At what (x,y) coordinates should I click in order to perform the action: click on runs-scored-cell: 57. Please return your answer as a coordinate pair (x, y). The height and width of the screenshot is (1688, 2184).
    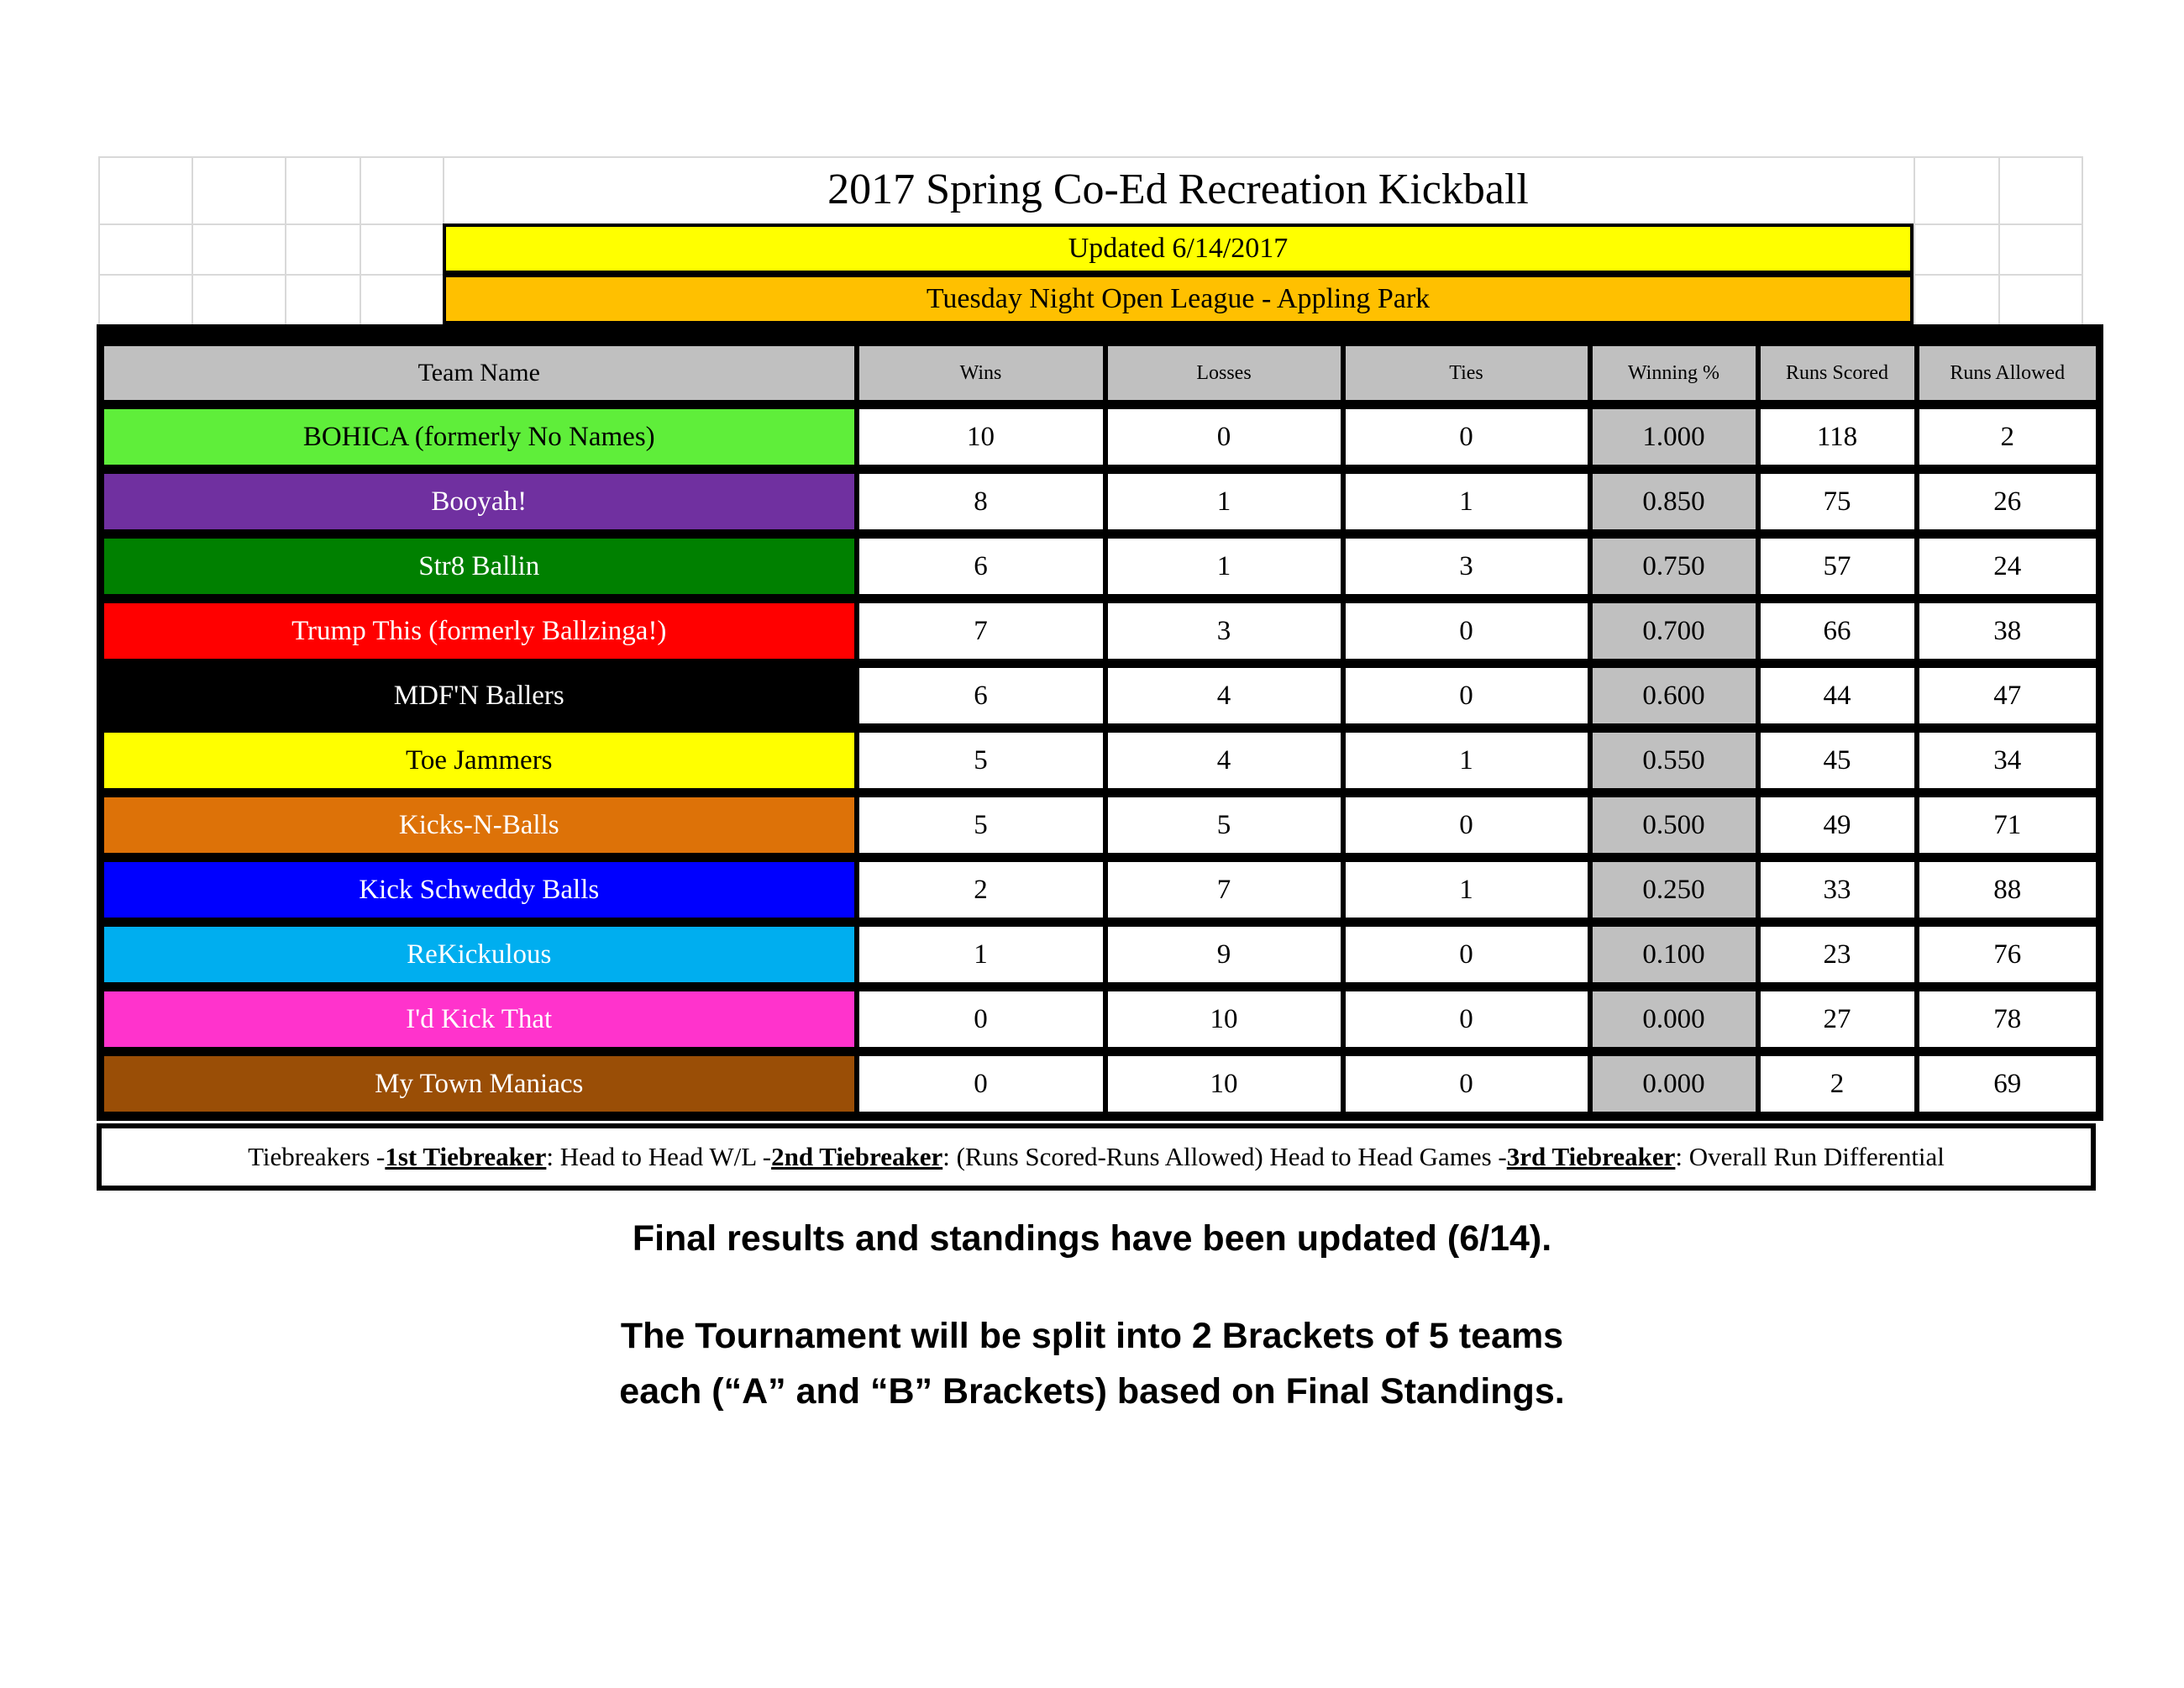
    Looking at the image, I should click on (1837, 566).